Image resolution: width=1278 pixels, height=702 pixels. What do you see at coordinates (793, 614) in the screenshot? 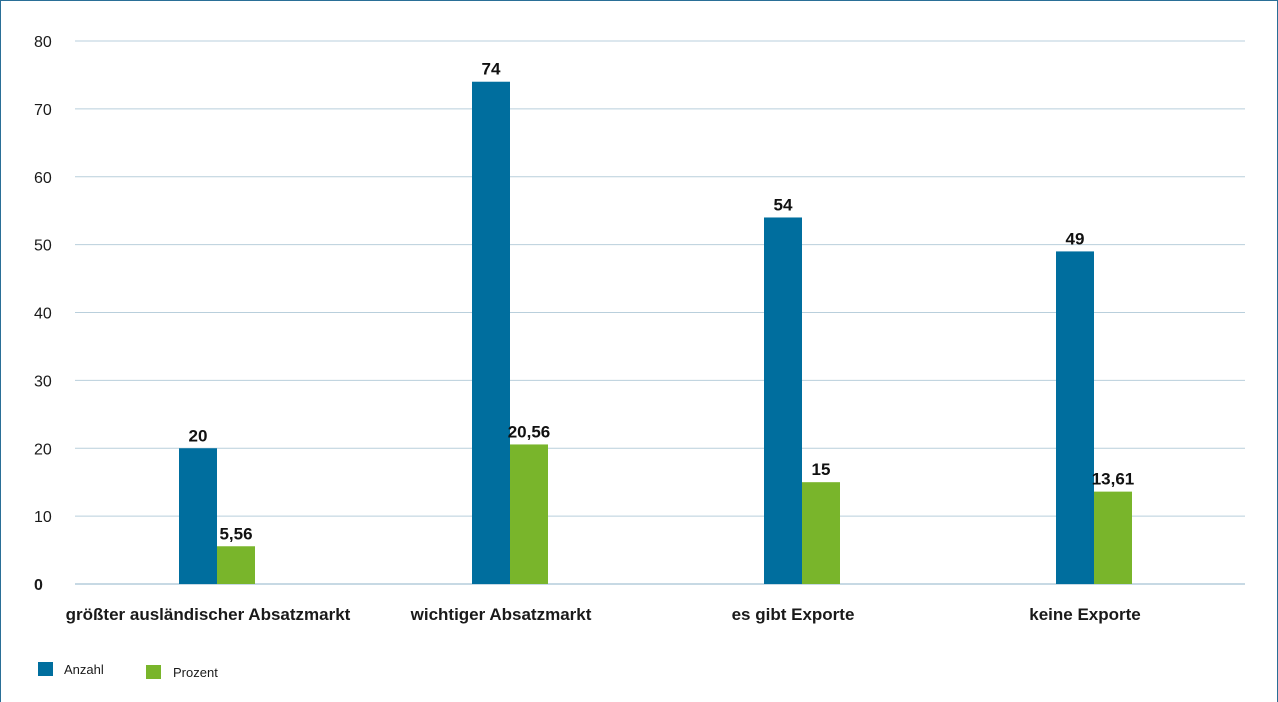
I see `category-label-2: es gibt Exporte` at bounding box center [793, 614].